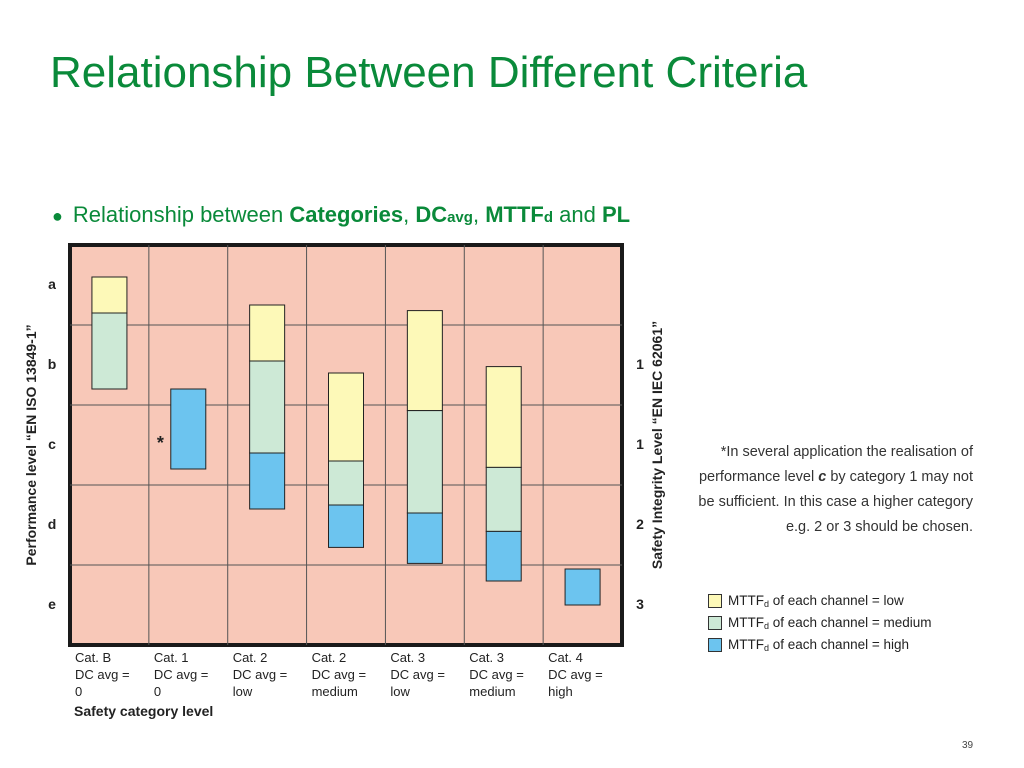 This screenshot has width=1024, height=768. What do you see at coordinates (616, 214) in the screenshot?
I see `bullet-pl: PL` at bounding box center [616, 214].